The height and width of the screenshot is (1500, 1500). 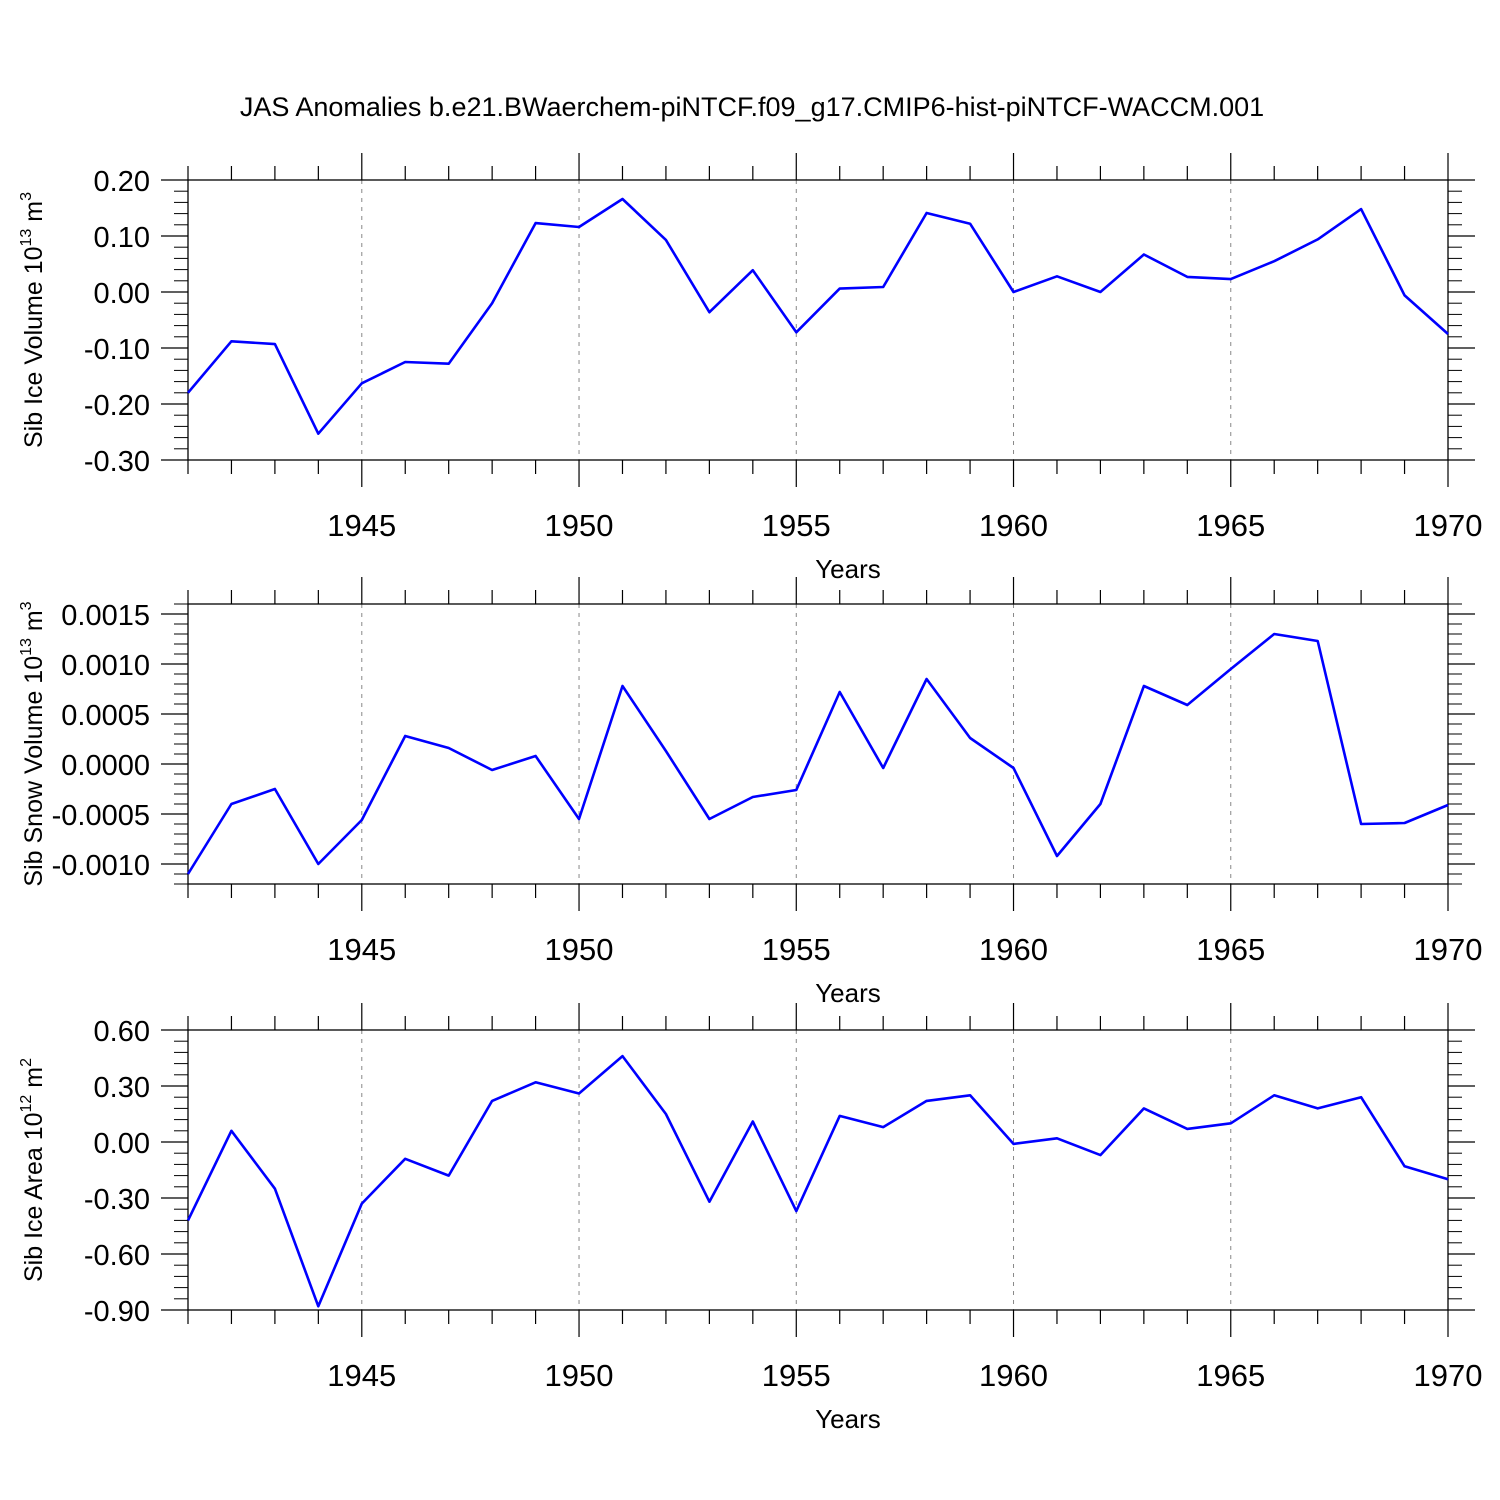 I want to click on ytick-label: 0.10, so click(x=122, y=238).